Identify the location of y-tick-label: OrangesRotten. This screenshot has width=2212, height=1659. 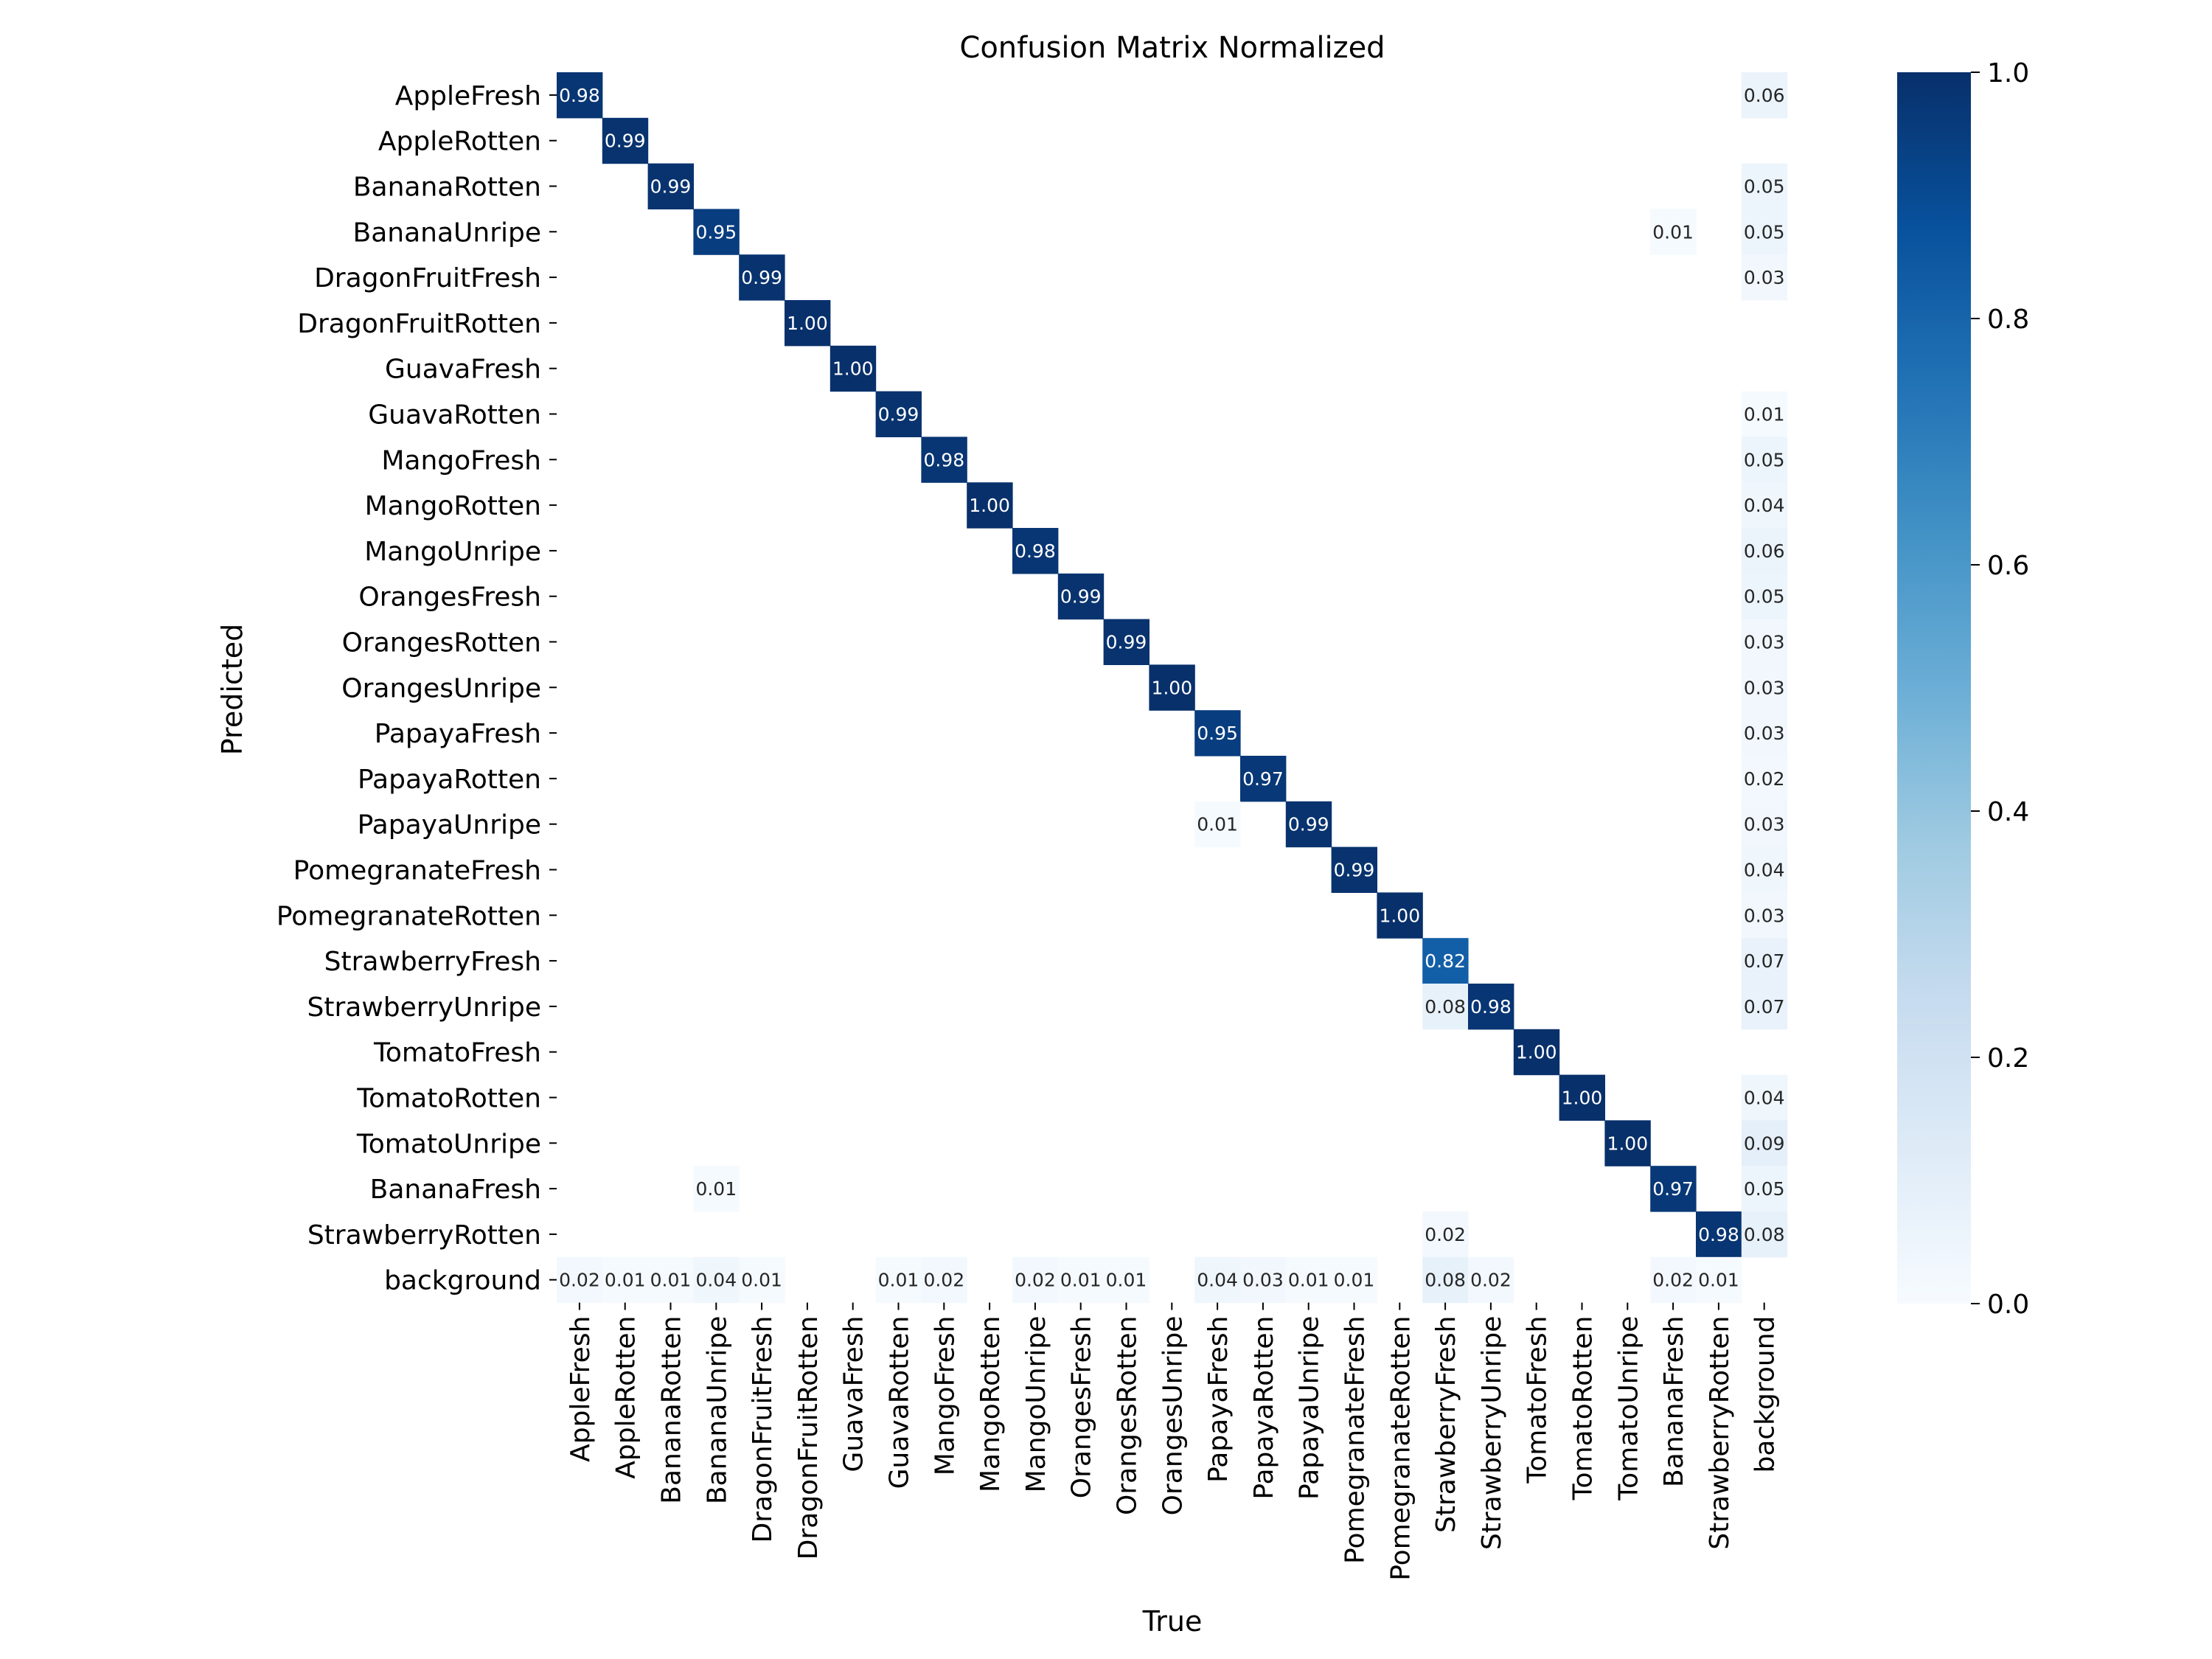
(441, 643).